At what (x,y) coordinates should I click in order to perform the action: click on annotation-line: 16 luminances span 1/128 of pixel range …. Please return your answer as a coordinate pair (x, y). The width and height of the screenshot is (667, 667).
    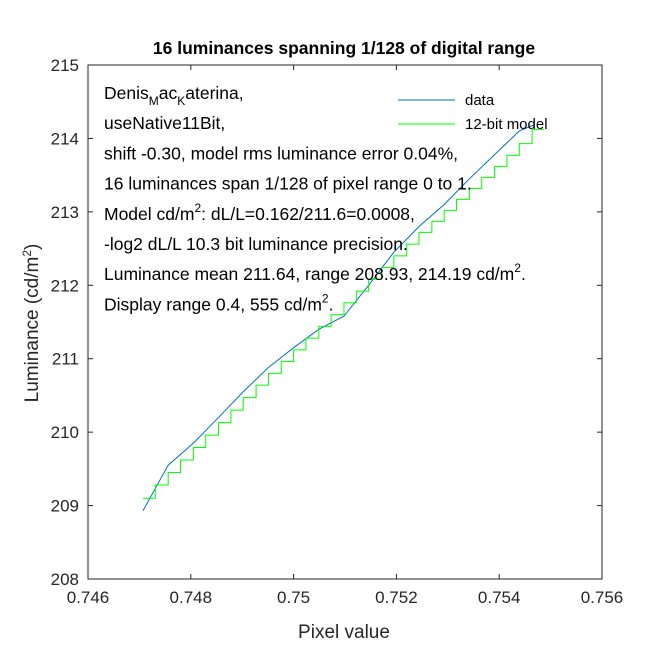
    Looking at the image, I should click on (288, 184).